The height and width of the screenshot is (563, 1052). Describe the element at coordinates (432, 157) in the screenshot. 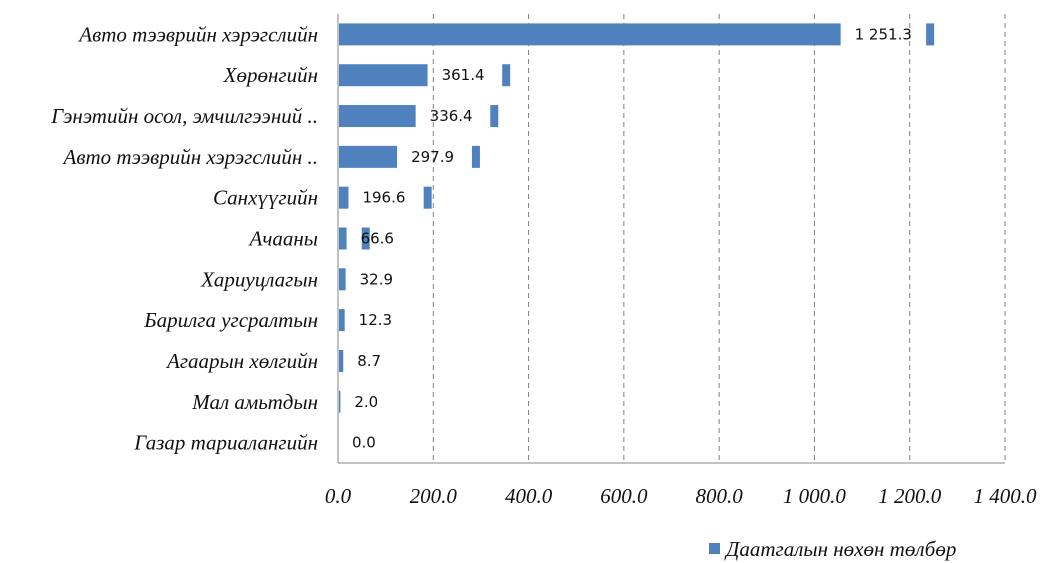

I see `data-label: 297.9` at that location.